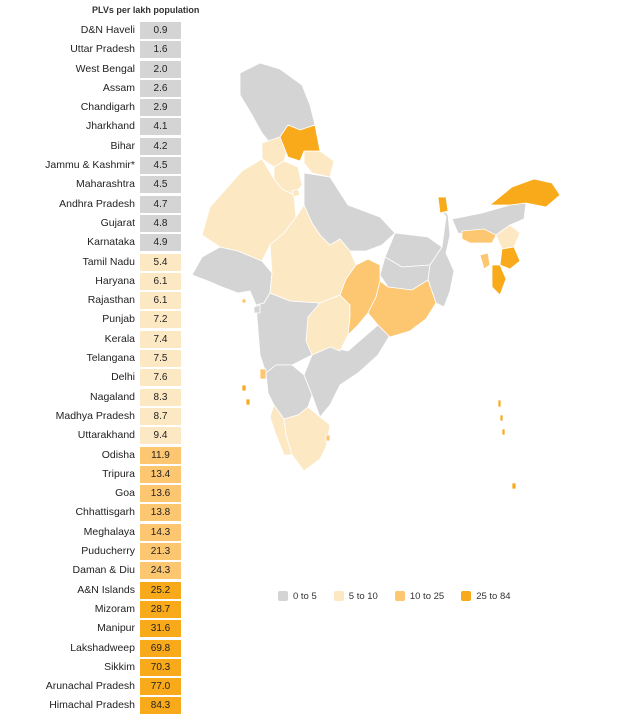  Describe the element at coordinates (90, 686) in the screenshot. I see `state-name: Arunachal Pradesh` at that location.